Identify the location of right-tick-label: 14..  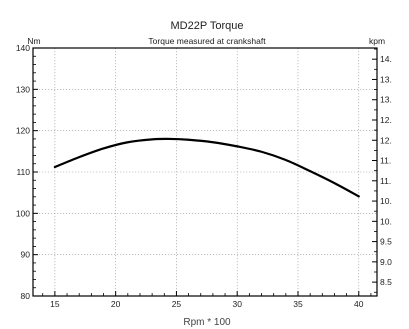
(386, 59).